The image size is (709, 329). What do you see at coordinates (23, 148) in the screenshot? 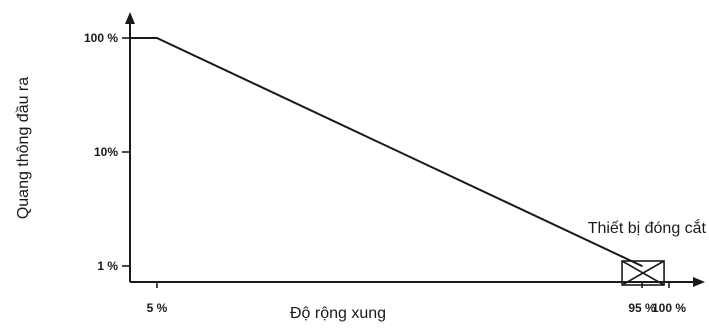
I see `y-axis-label: Quang thông đầu ra` at bounding box center [23, 148].